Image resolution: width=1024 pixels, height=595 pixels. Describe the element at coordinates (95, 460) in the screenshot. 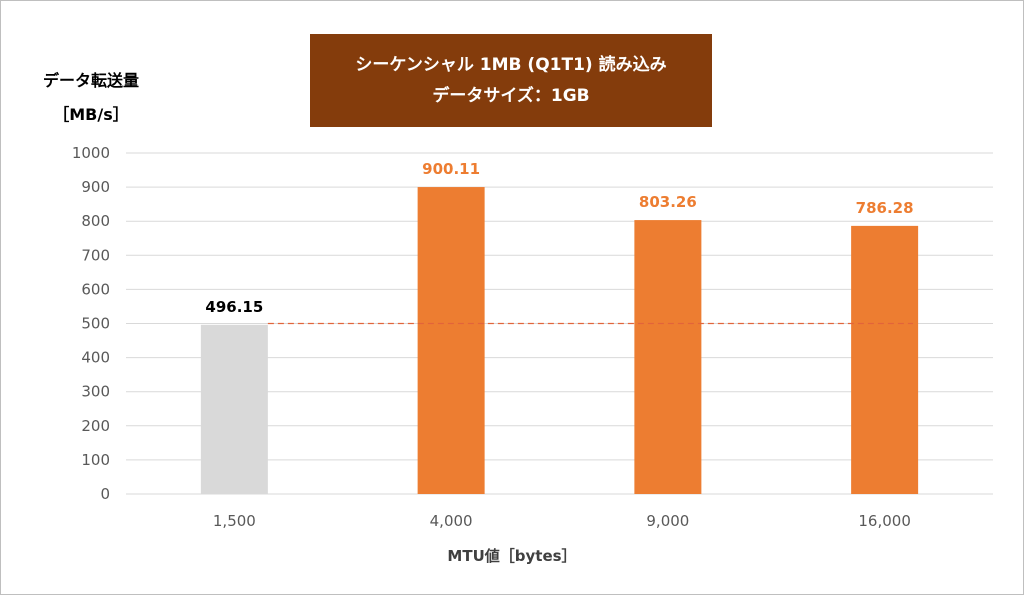

I see `y-tick-label: 100` at that location.